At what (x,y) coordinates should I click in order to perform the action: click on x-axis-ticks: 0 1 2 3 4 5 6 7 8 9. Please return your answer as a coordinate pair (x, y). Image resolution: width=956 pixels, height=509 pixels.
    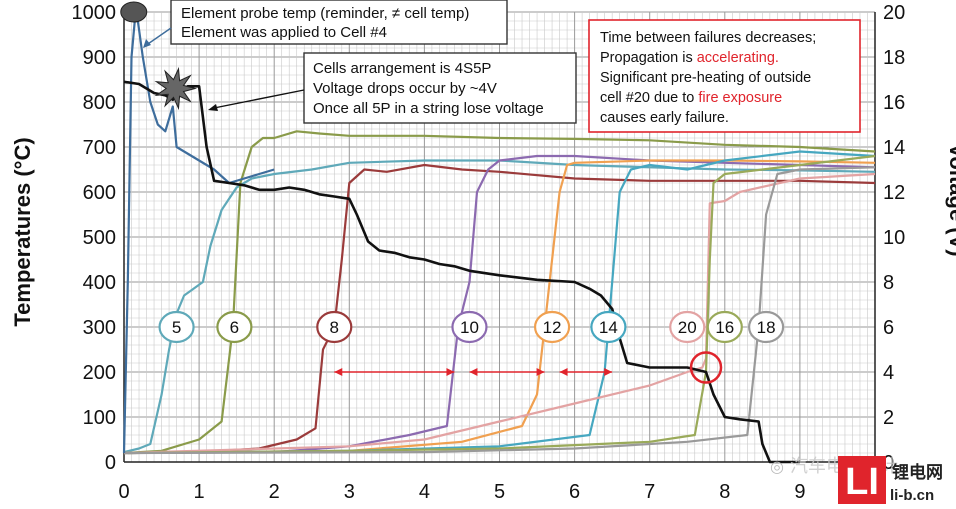
    Looking at the image, I should click on (461, 492).